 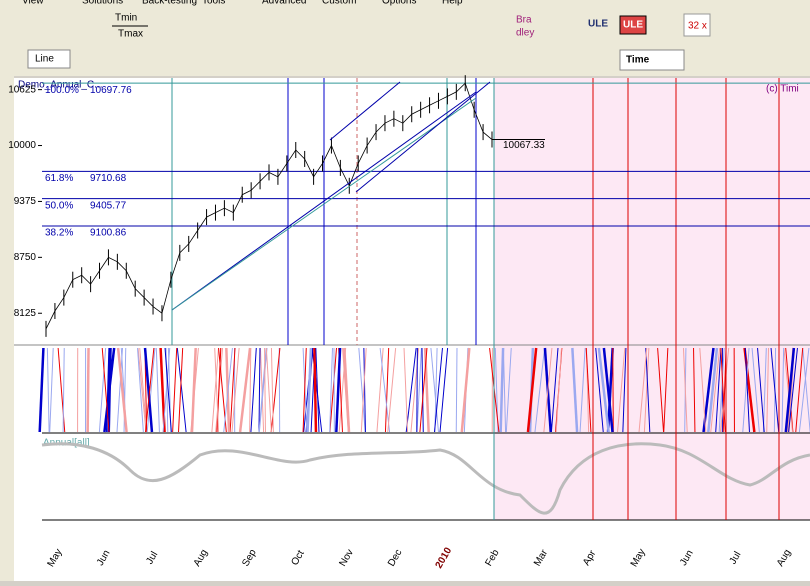 I want to click on tmin: Tmin, so click(x=126, y=18).